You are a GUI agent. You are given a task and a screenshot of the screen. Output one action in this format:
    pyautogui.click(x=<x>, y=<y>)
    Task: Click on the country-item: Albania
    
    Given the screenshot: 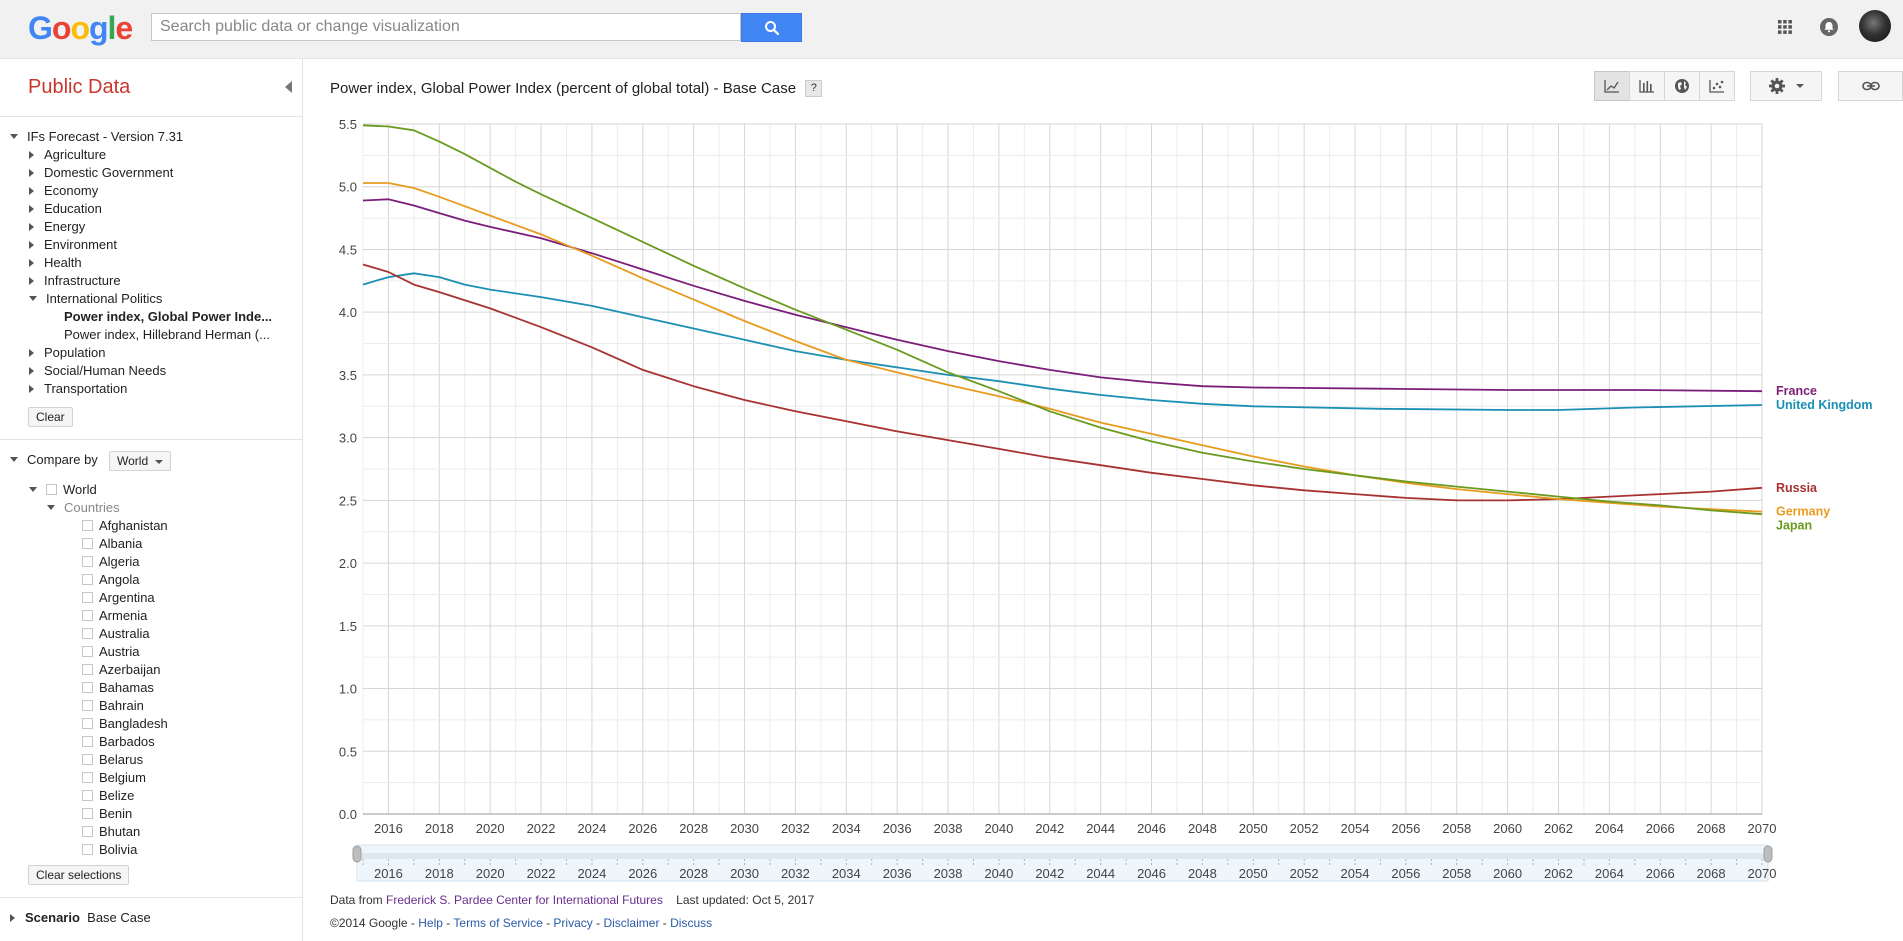 What is the action you would take?
    pyautogui.click(x=112, y=544)
    